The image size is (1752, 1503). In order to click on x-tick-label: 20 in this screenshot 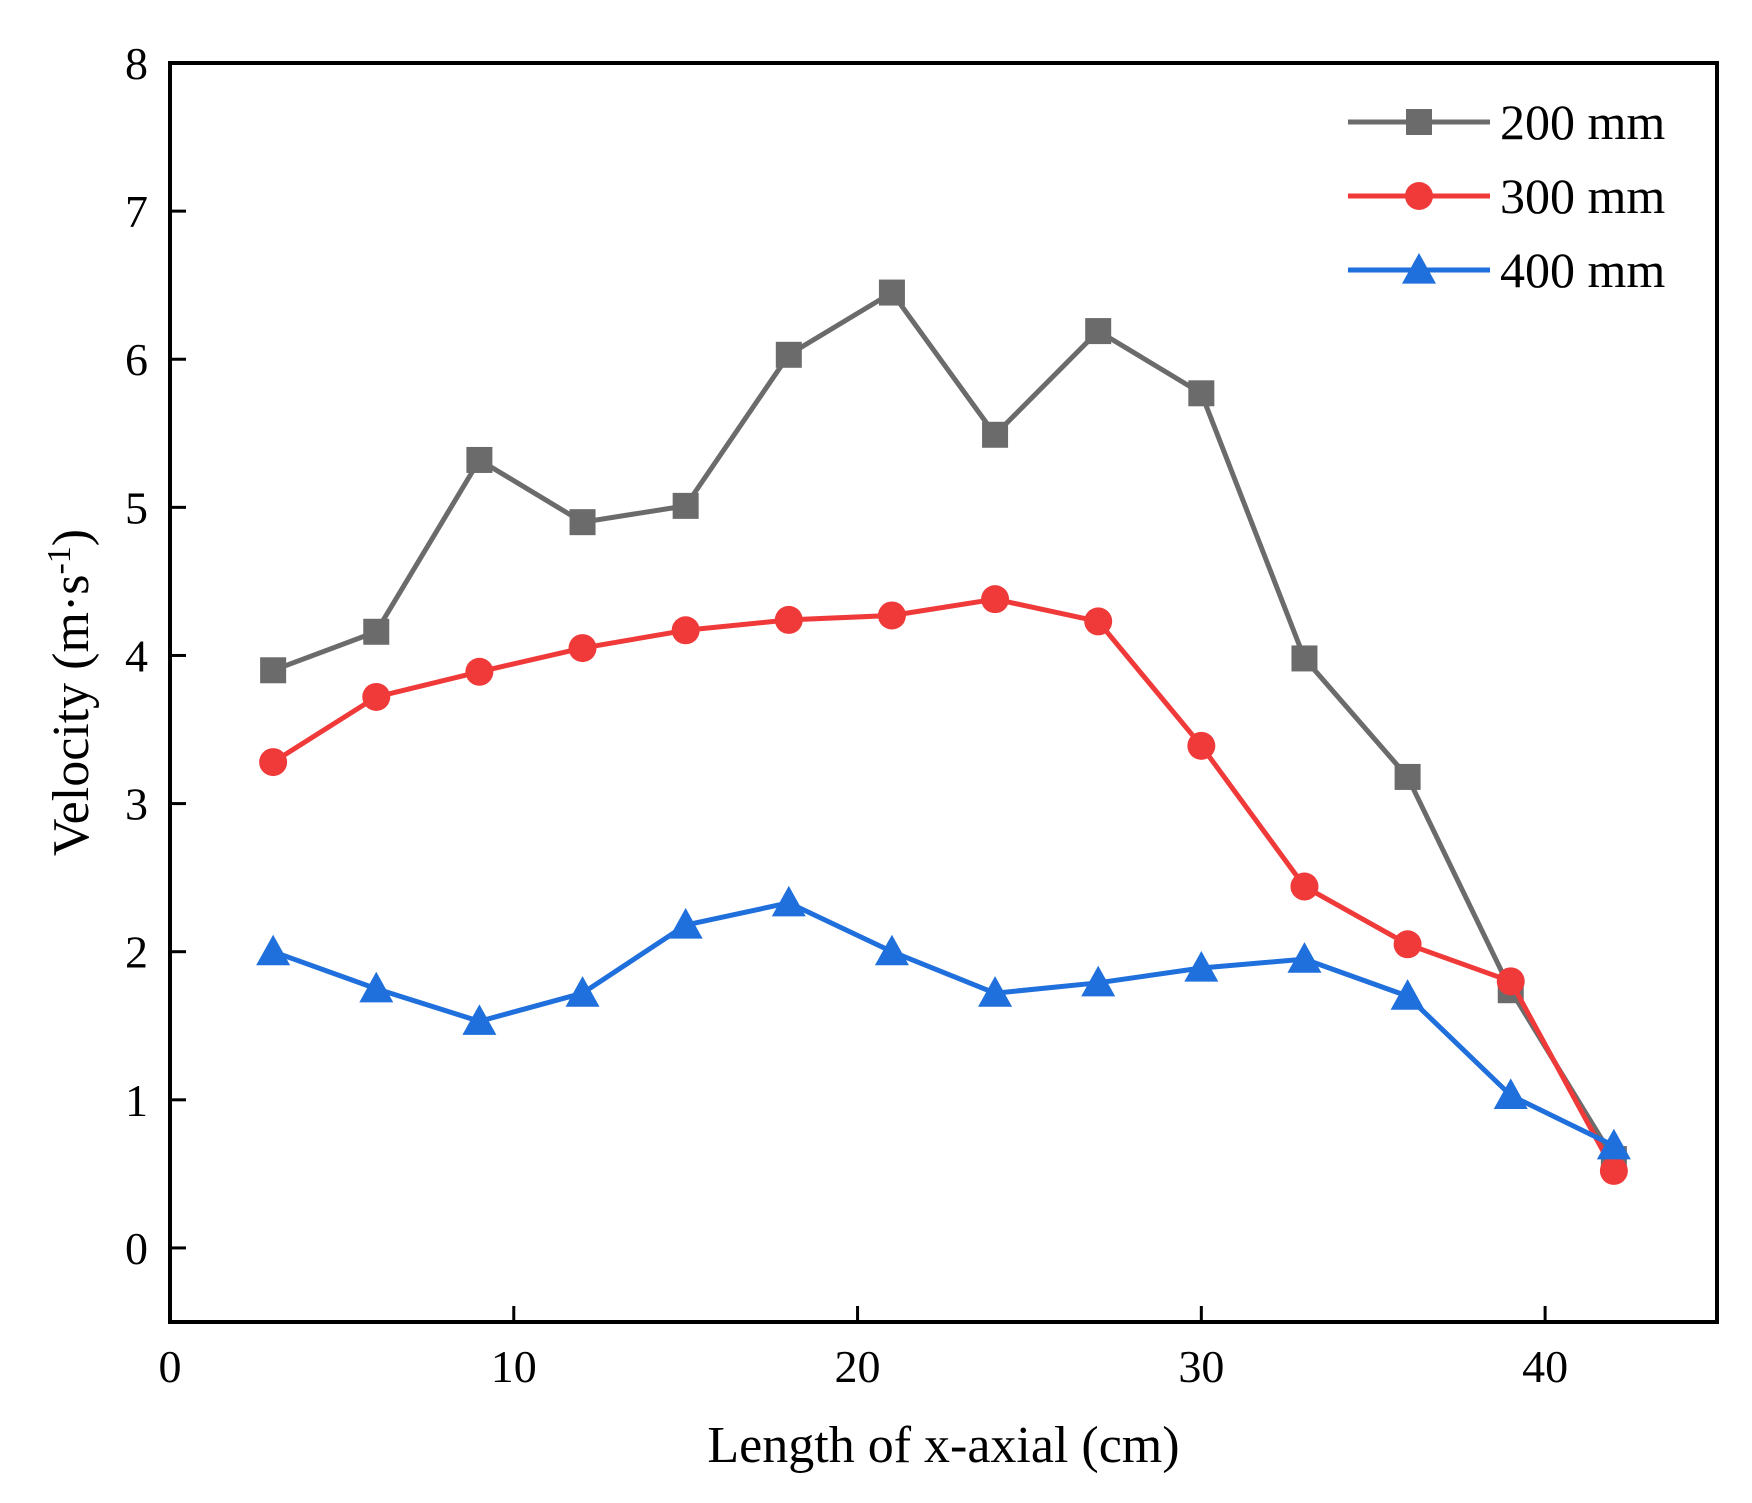, I will do `click(858, 1366)`.